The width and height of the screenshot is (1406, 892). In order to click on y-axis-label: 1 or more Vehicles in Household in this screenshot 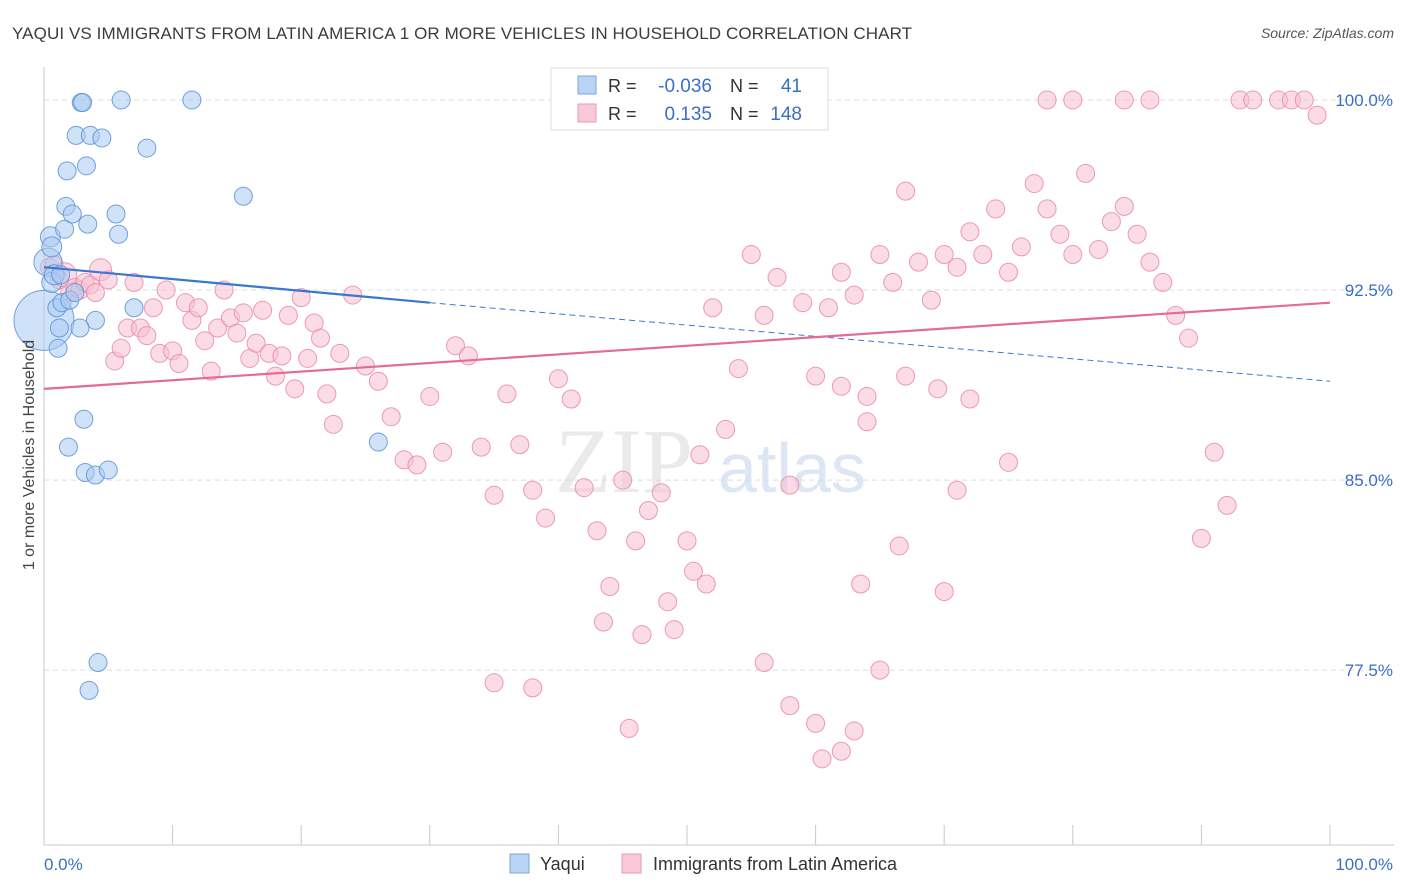, I will do `click(29, 455)`.